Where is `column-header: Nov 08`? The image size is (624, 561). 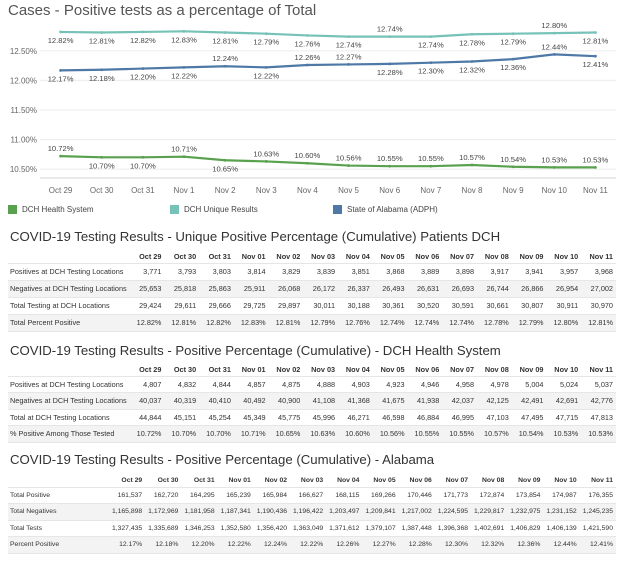 column-header: Nov 08 is located at coordinates (496, 369).